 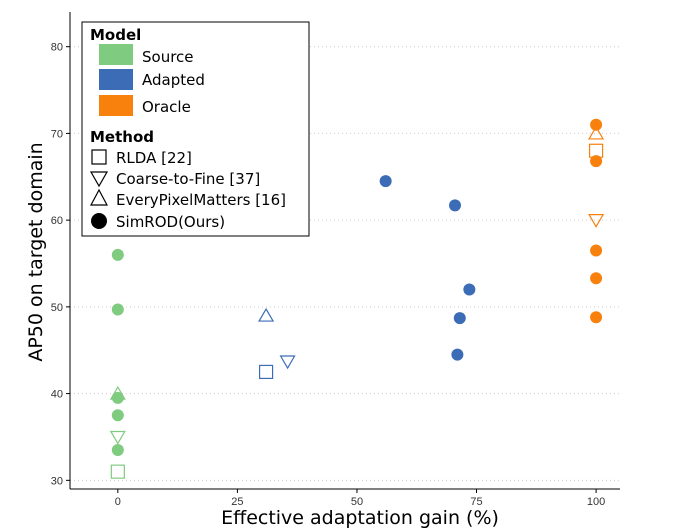 What do you see at coordinates (116, 54) in the screenshot?
I see `legend-swatch-source` at bounding box center [116, 54].